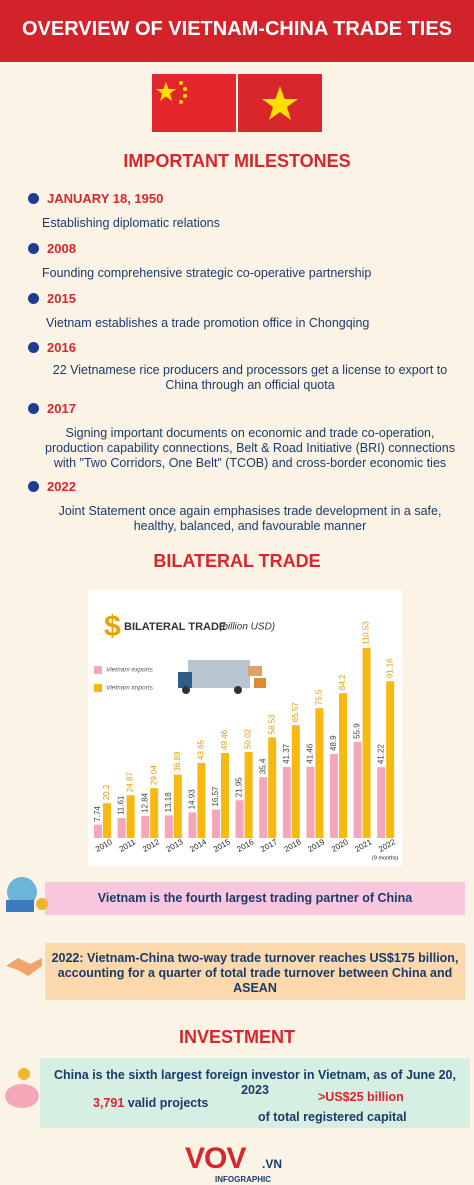 The width and height of the screenshot is (474, 1185). I want to click on chart-subtitle: (billion USD), so click(247, 627).